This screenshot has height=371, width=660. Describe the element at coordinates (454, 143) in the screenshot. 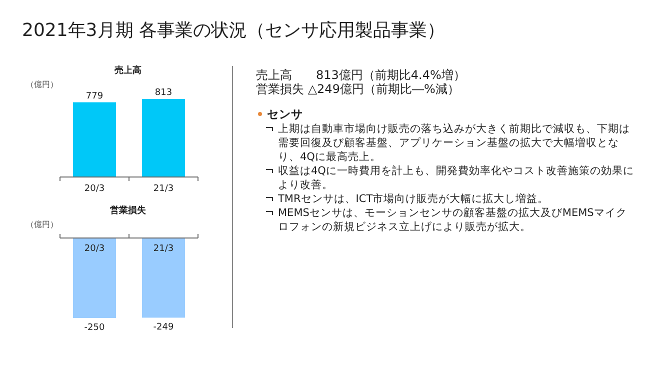

I see `text: 上期は自動車市場向け販売の落ち込みが大きく前期比で減収も、下期は需要回復及び顧客基盤、アプリケーション基盤の拡大で大幅増収となり、4Qに最高売上。` at that location.